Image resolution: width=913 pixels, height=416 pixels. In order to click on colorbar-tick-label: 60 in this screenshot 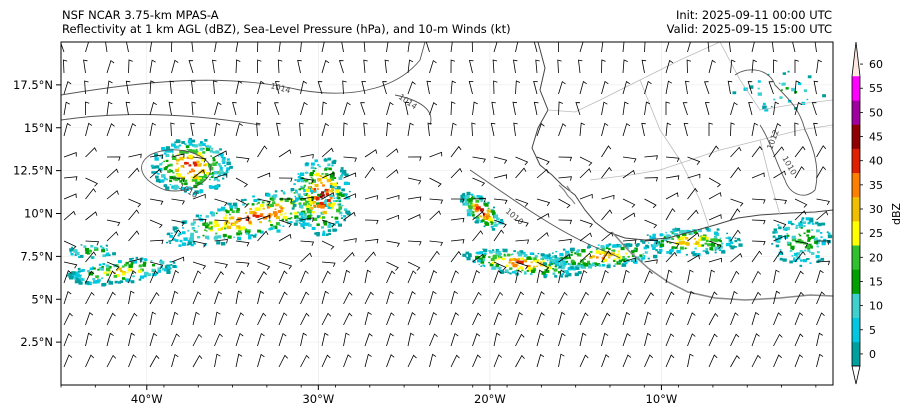, I will do `click(876, 64)`.